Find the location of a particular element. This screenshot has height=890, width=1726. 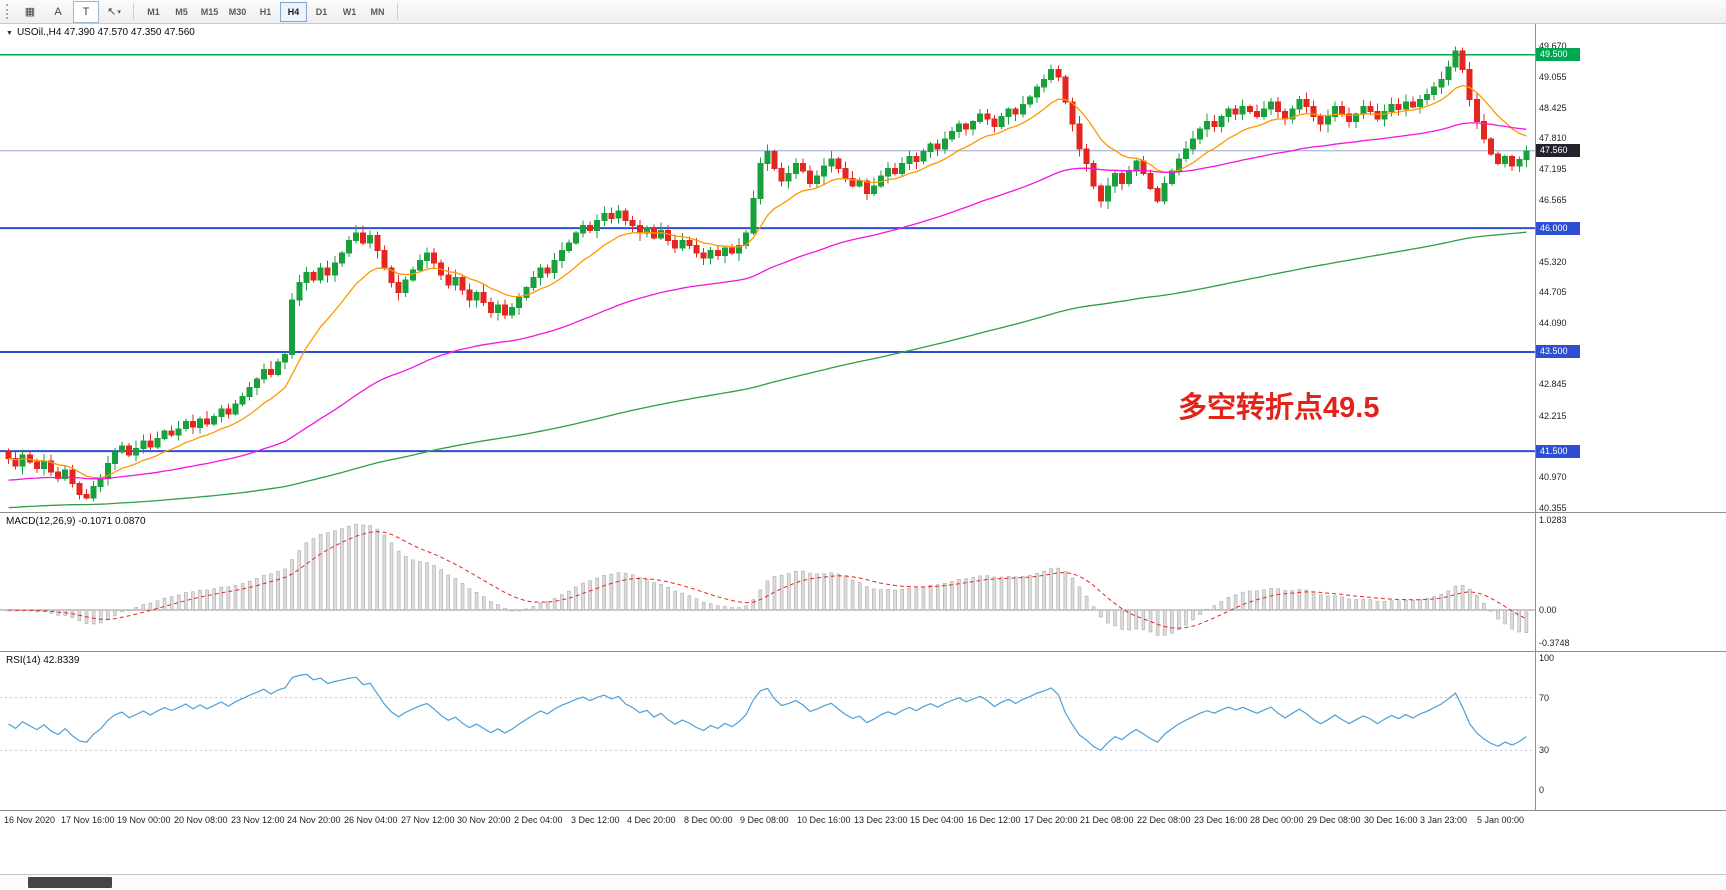

time-axis-label: 3 Jan 23:00 is located at coordinates (1444, 820).